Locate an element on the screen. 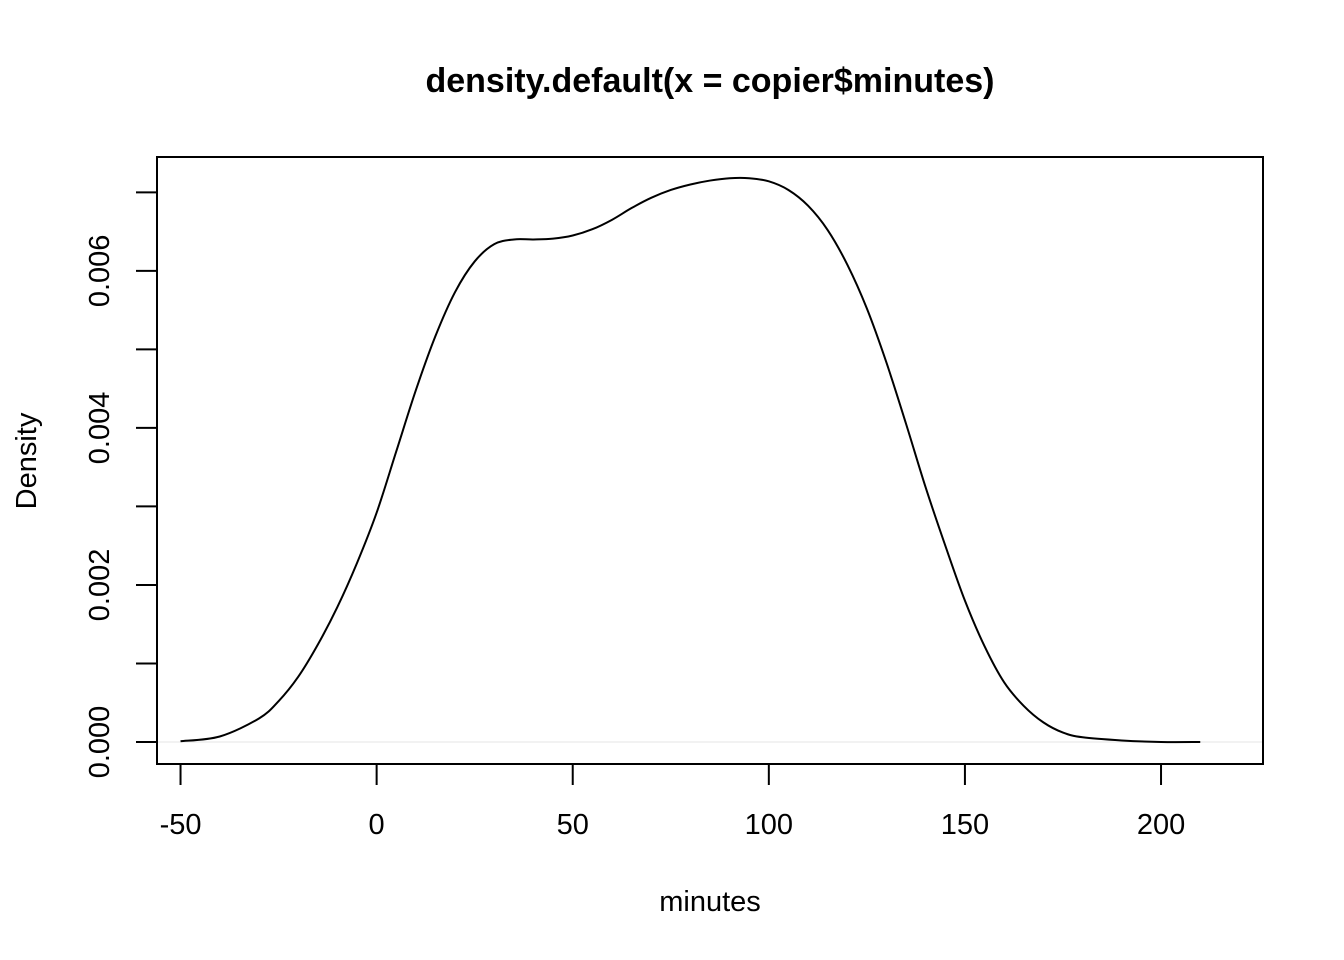  y-tick-label: 0.000 is located at coordinates (100, 742).